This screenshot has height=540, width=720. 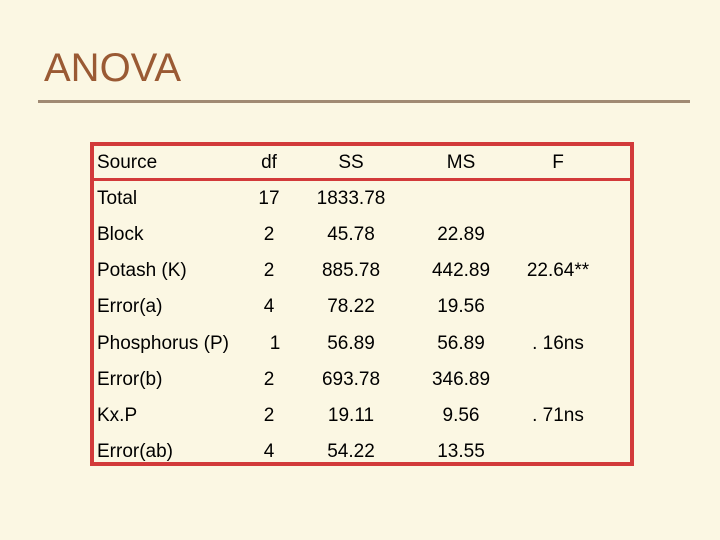 I want to click on row-ss: 885.78, so click(x=351, y=270).